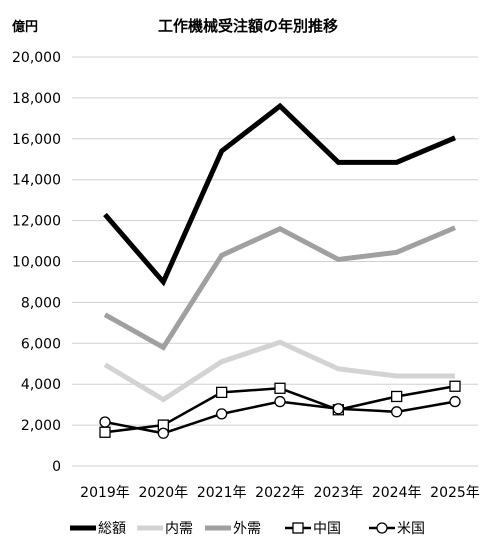  Describe the element at coordinates (222, 493) in the screenshot. I see `x-tick-label: 2021年` at that location.